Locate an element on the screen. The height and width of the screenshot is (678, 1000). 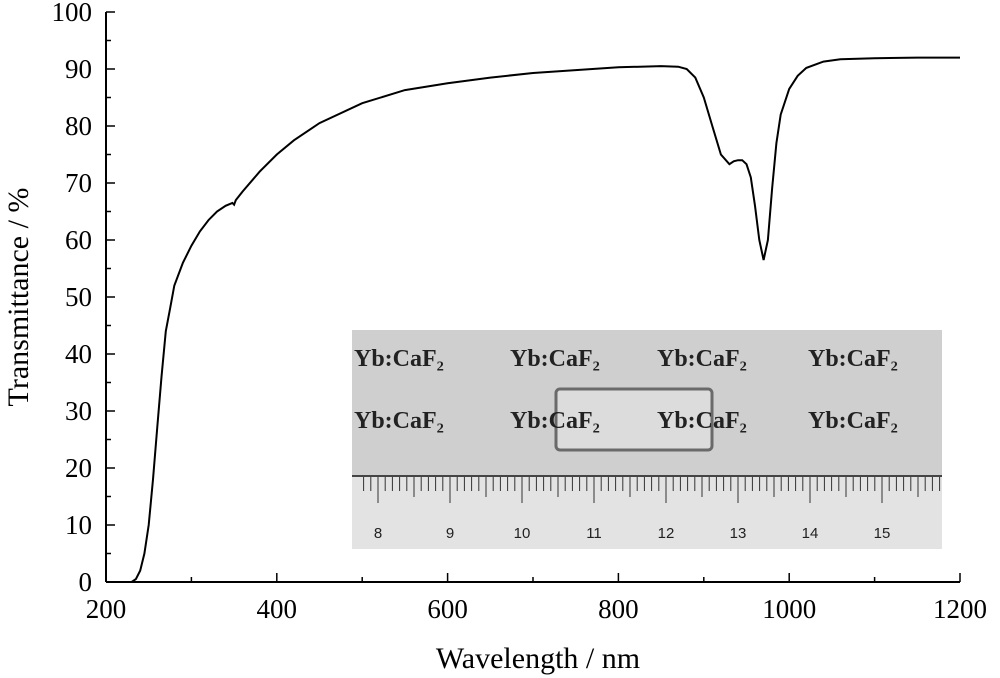
crystal-sample is located at coordinates (634, 419).